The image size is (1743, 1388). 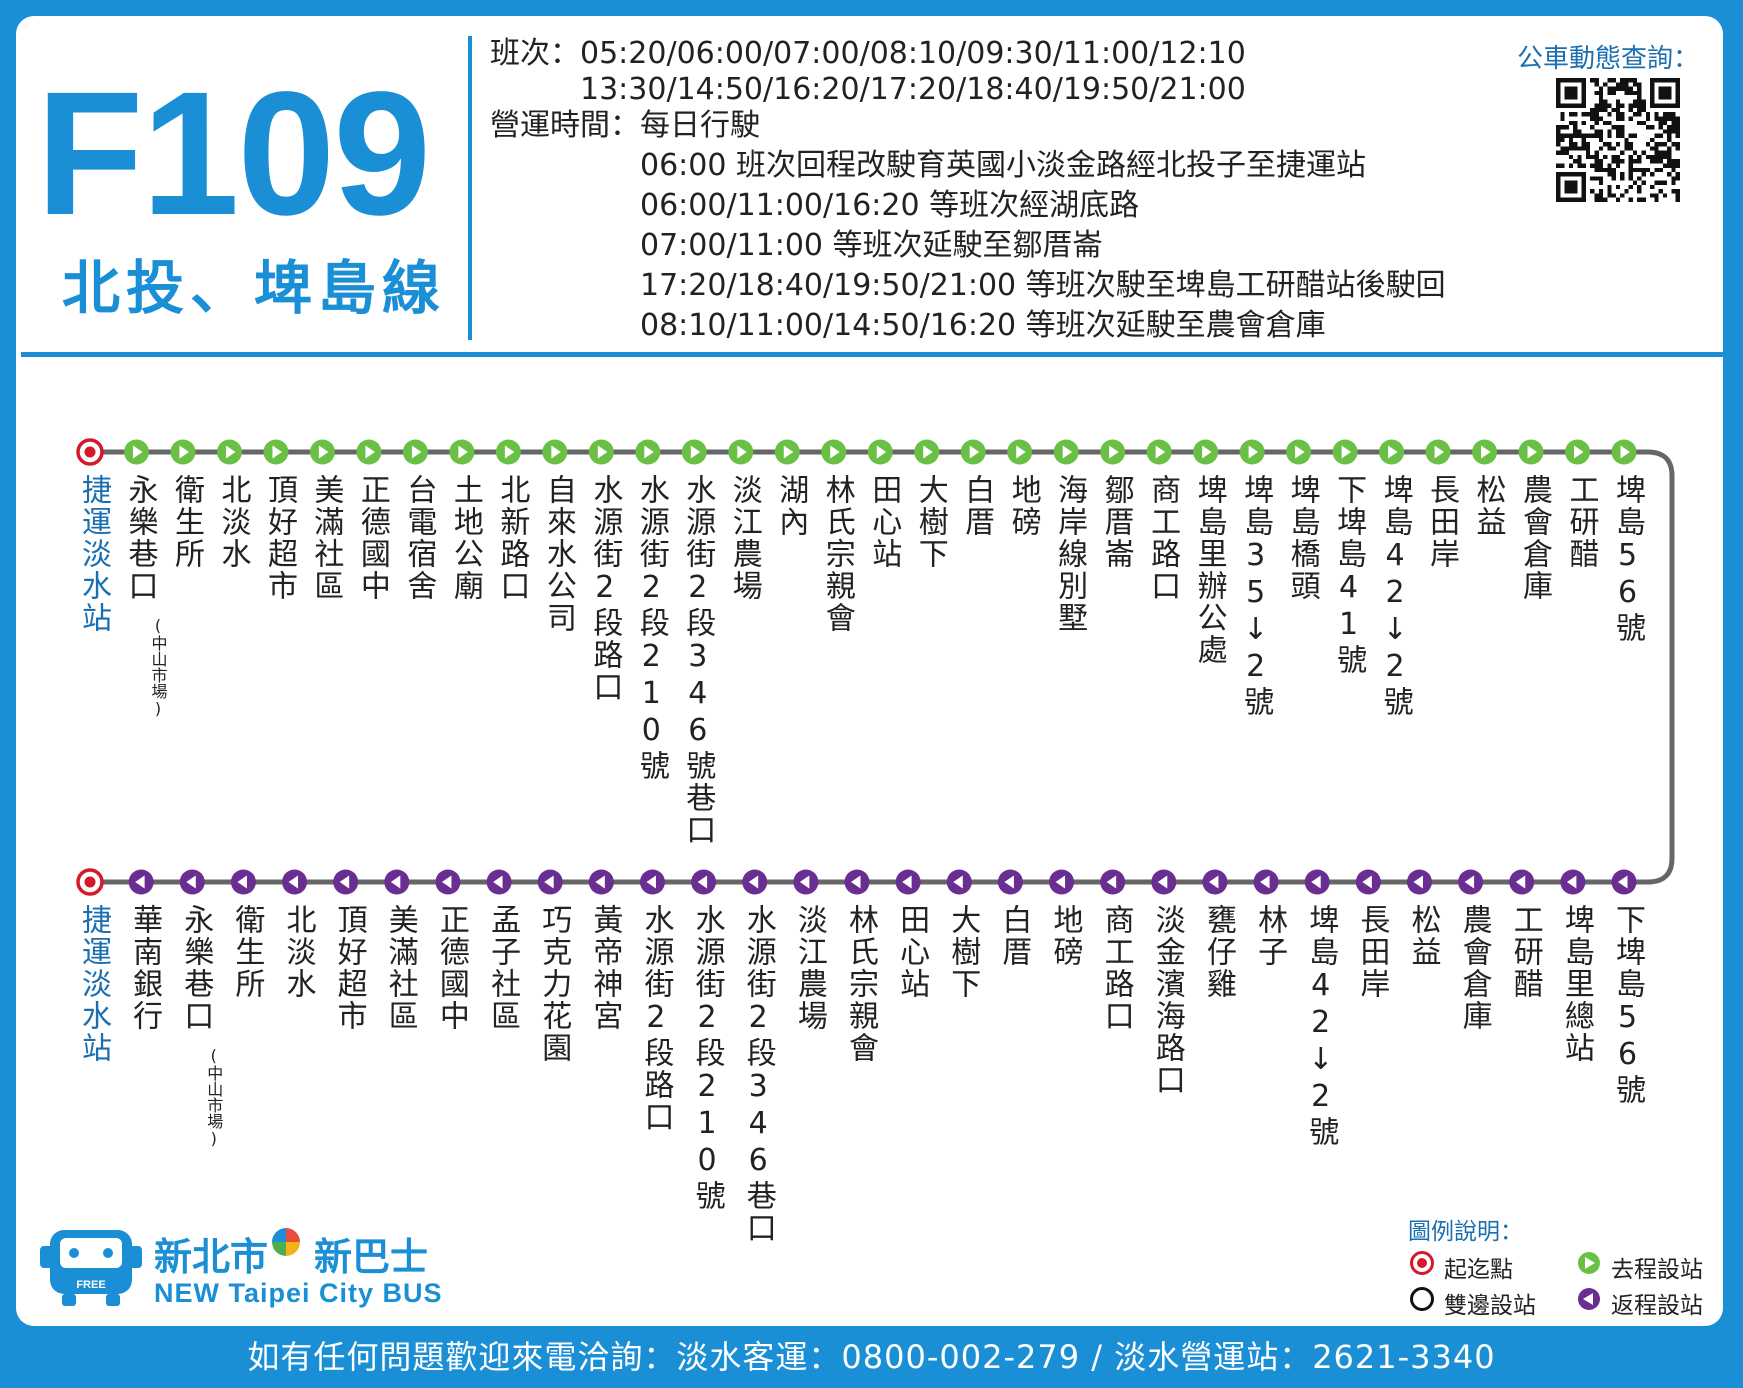 What do you see at coordinates (1490, 1306) in the screenshot?
I see `legend-both: 雙邊設站` at bounding box center [1490, 1306].